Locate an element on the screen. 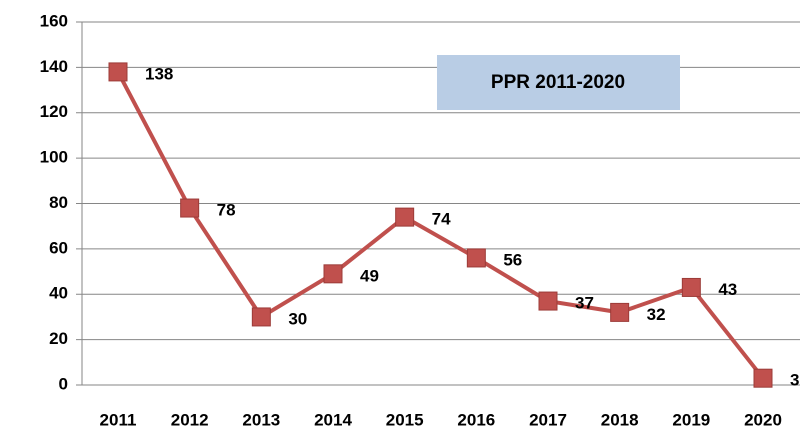 The image size is (800, 430). y-tick-label: 120 is located at coordinates (54, 111).